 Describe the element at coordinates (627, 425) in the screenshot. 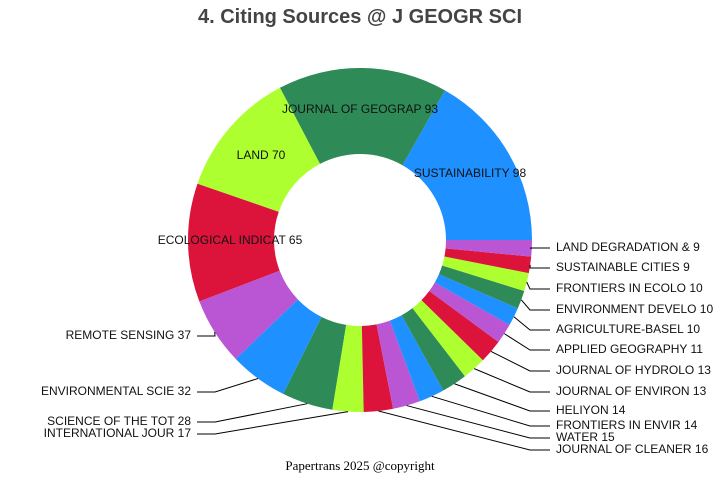

I see `slice-label: FRONTIERS IN ENVIR 14` at that location.